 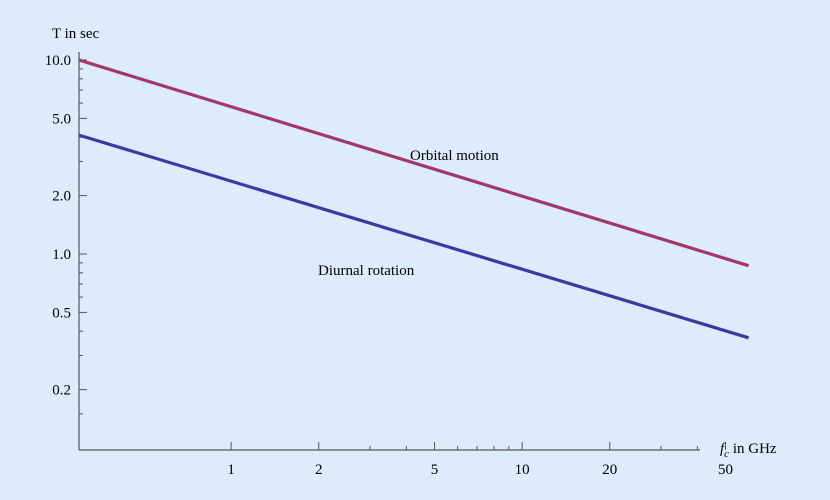 I want to click on x-tick-label: 10, so click(x=522, y=470).